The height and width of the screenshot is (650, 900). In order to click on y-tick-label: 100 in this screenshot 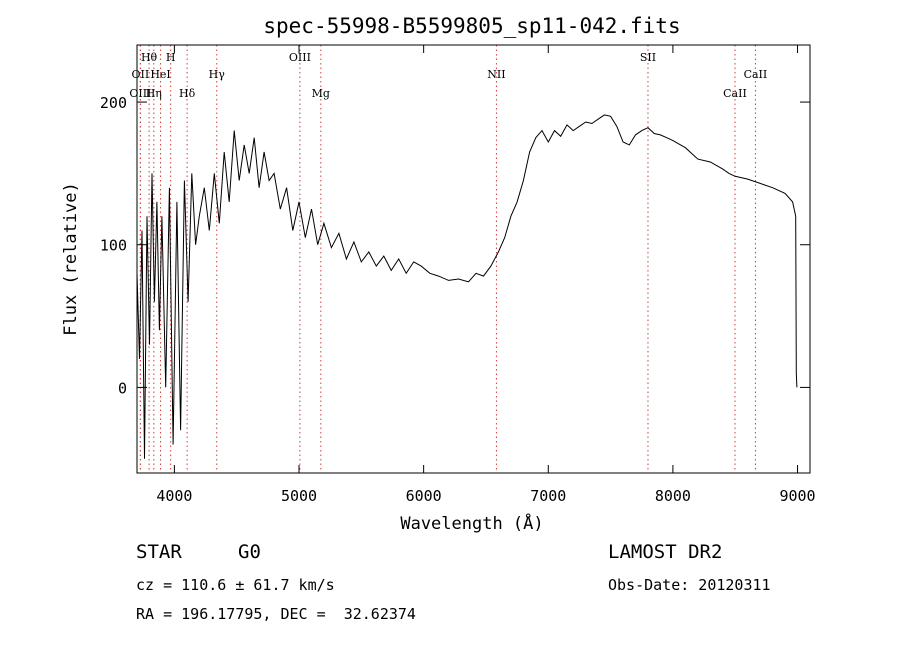, I will do `click(113, 246)`.